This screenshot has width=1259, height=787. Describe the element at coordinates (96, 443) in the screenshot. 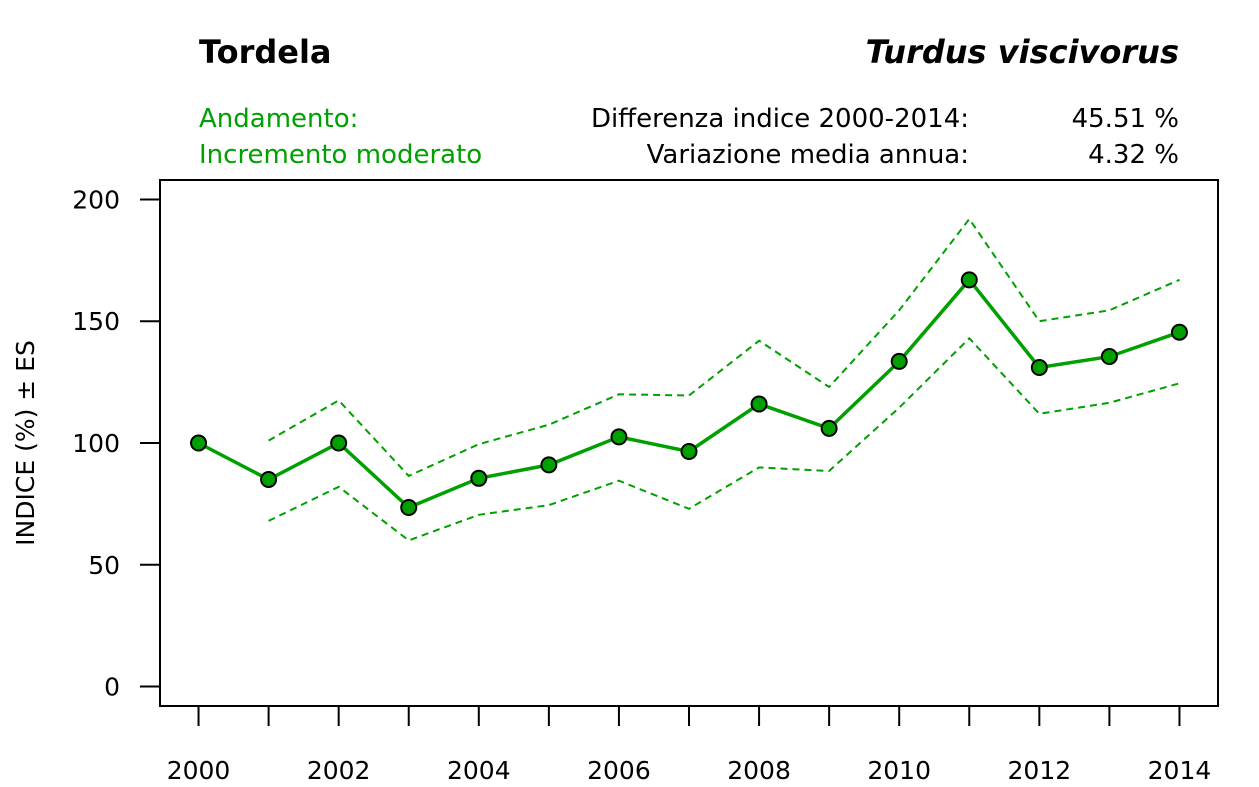

I see `y-tick-label: 100` at that location.